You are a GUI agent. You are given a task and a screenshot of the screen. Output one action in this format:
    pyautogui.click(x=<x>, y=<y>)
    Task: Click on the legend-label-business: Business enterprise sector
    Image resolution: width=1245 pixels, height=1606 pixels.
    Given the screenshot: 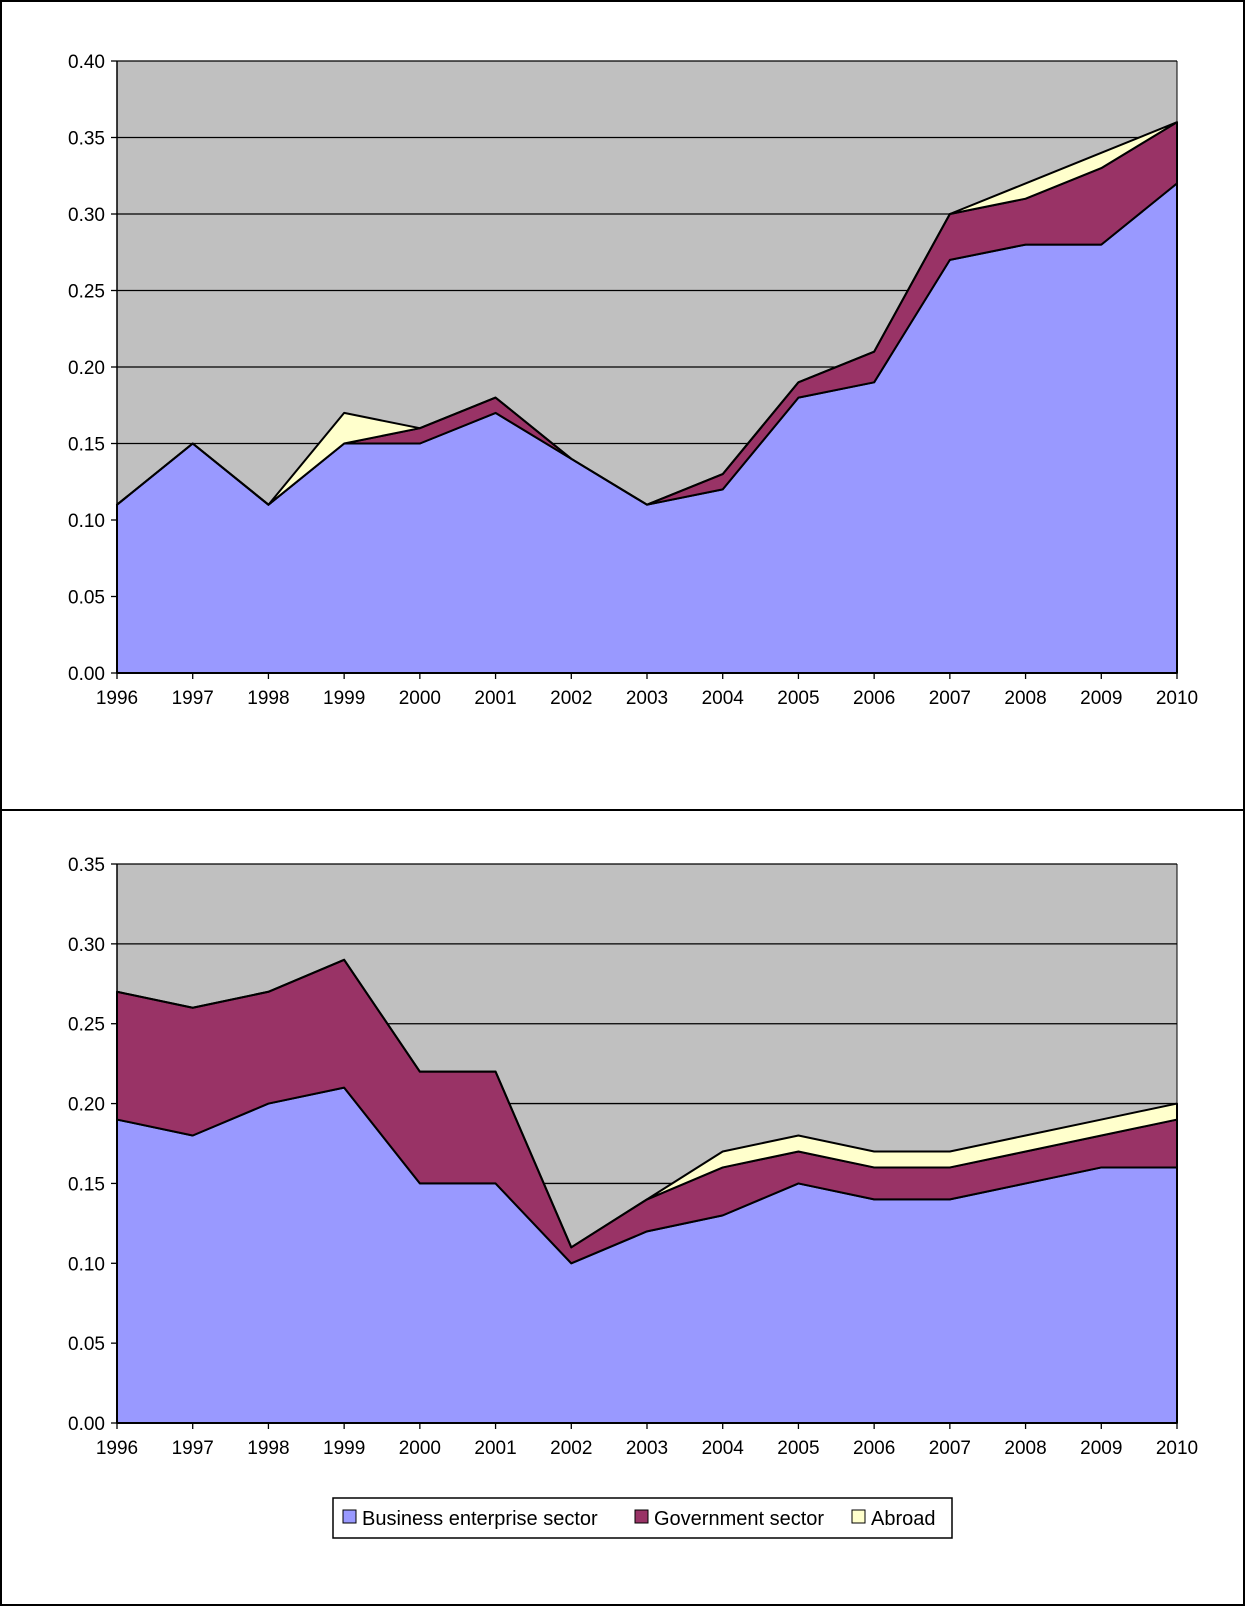 What is the action you would take?
    pyautogui.click(x=480, y=1519)
    